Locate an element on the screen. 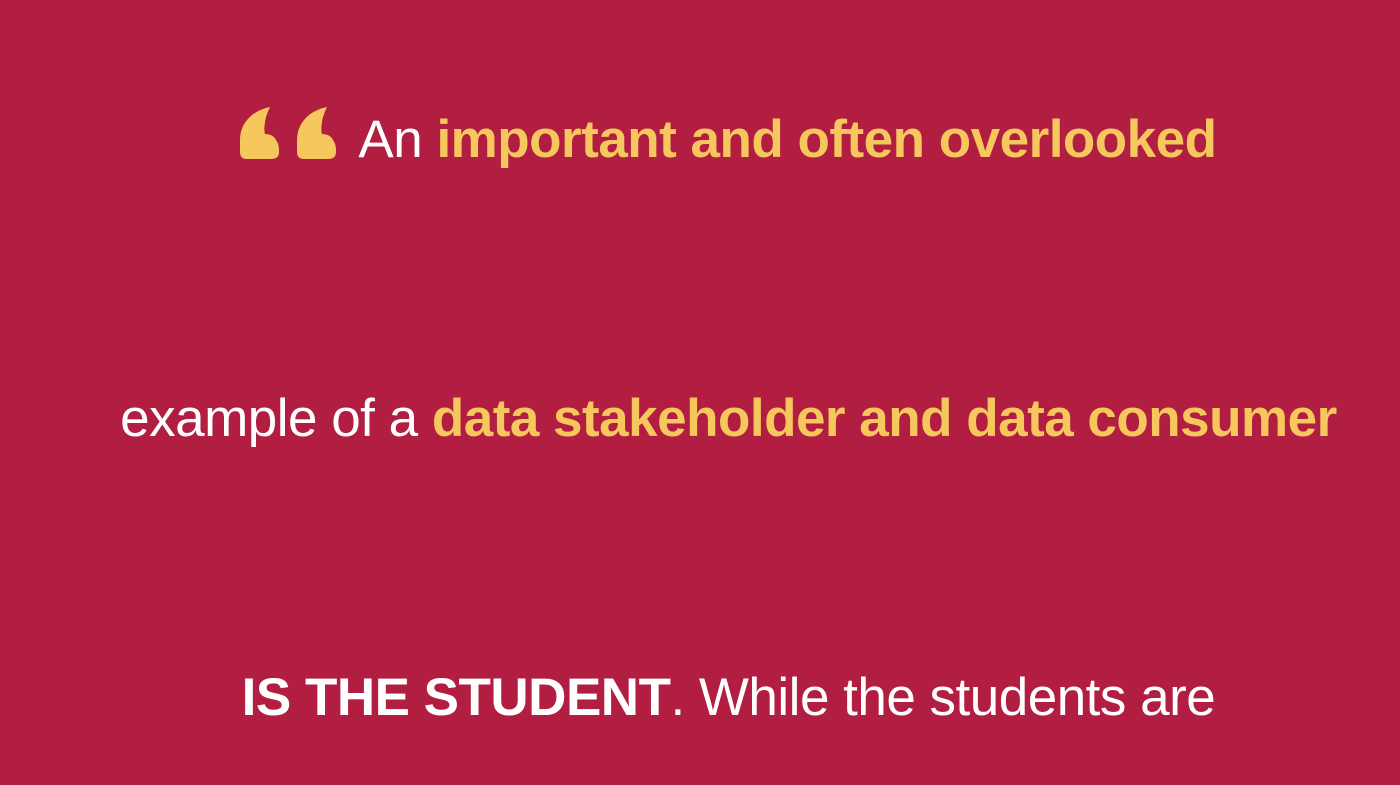  quote-text-regular: An is located at coordinates (397, 139).